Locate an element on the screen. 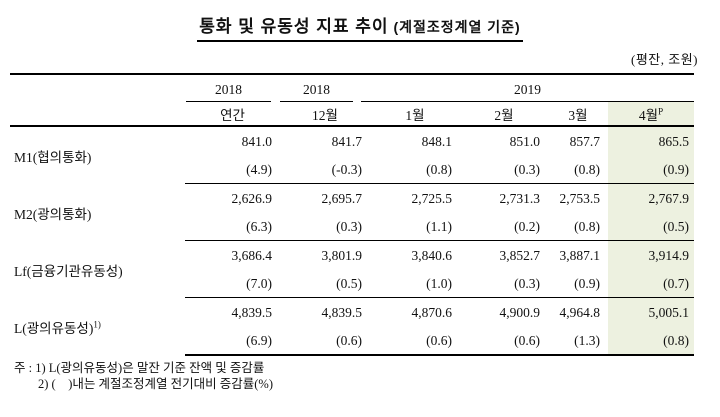 The height and width of the screenshot is (417, 720). value-cell: 2,626.9 is located at coordinates (252, 198).